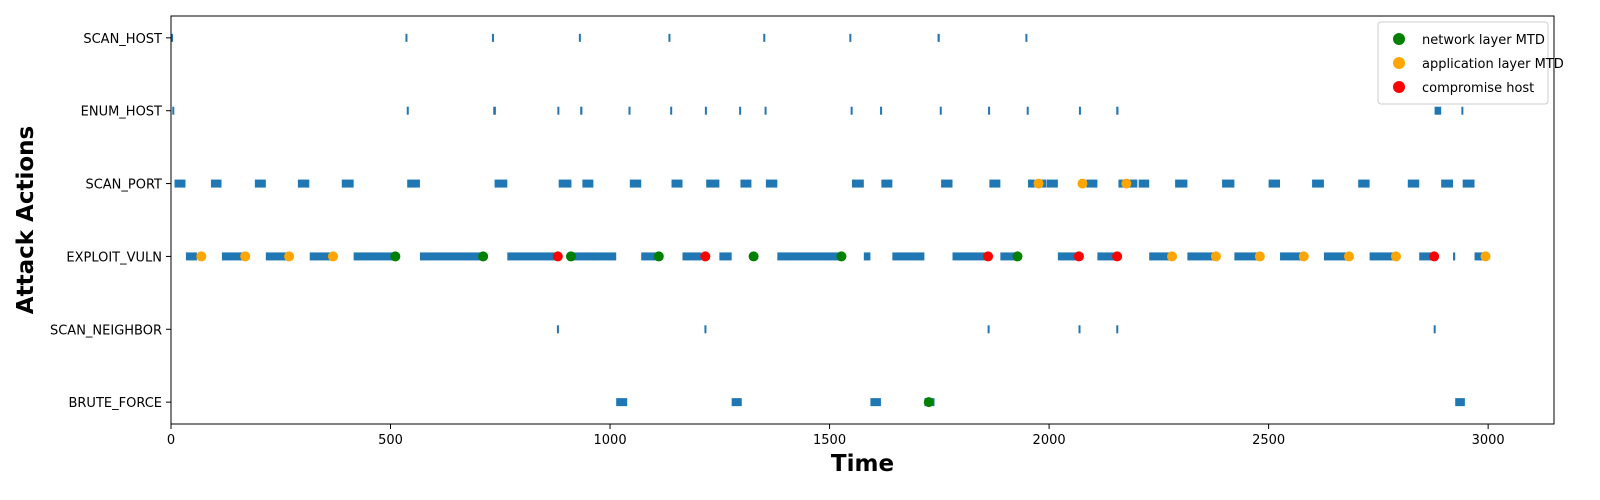  Describe the element at coordinates (122, 39) in the screenshot. I see `y-tick-label: SCAN_HOST` at that location.